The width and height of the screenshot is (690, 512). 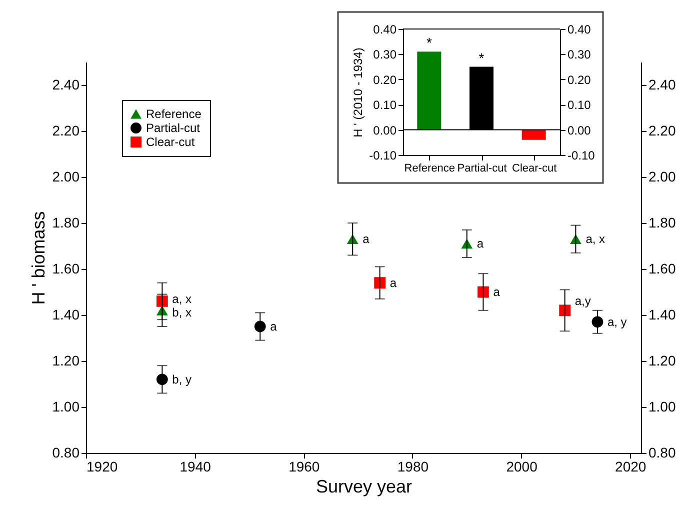 I want to click on x-tick-label: 1920, so click(x=102, y=466).